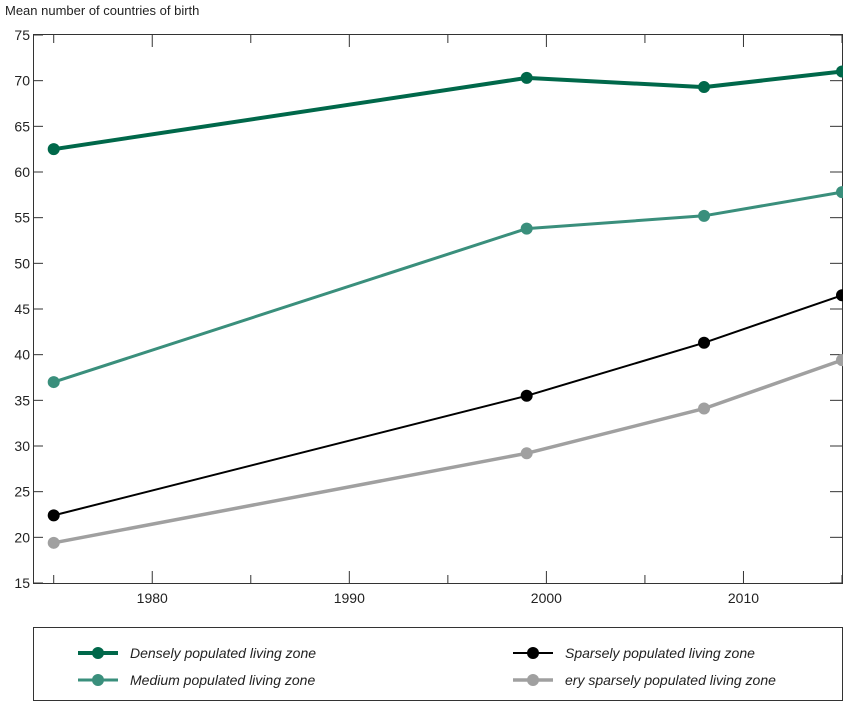 The height and width of the screenshot is (707, 843). What do you see at coordinates (526, 395) in the screenshot?
I see `series-3-point-1999` at bounding box center [526, 395].